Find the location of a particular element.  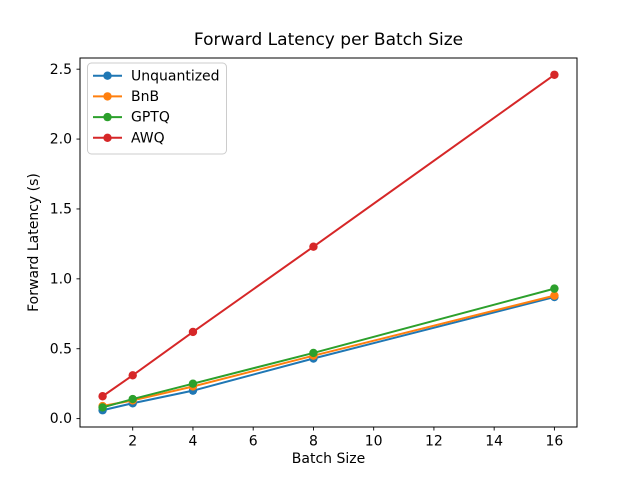

legend-marker-AWQ is located at coordinates (107, 137).